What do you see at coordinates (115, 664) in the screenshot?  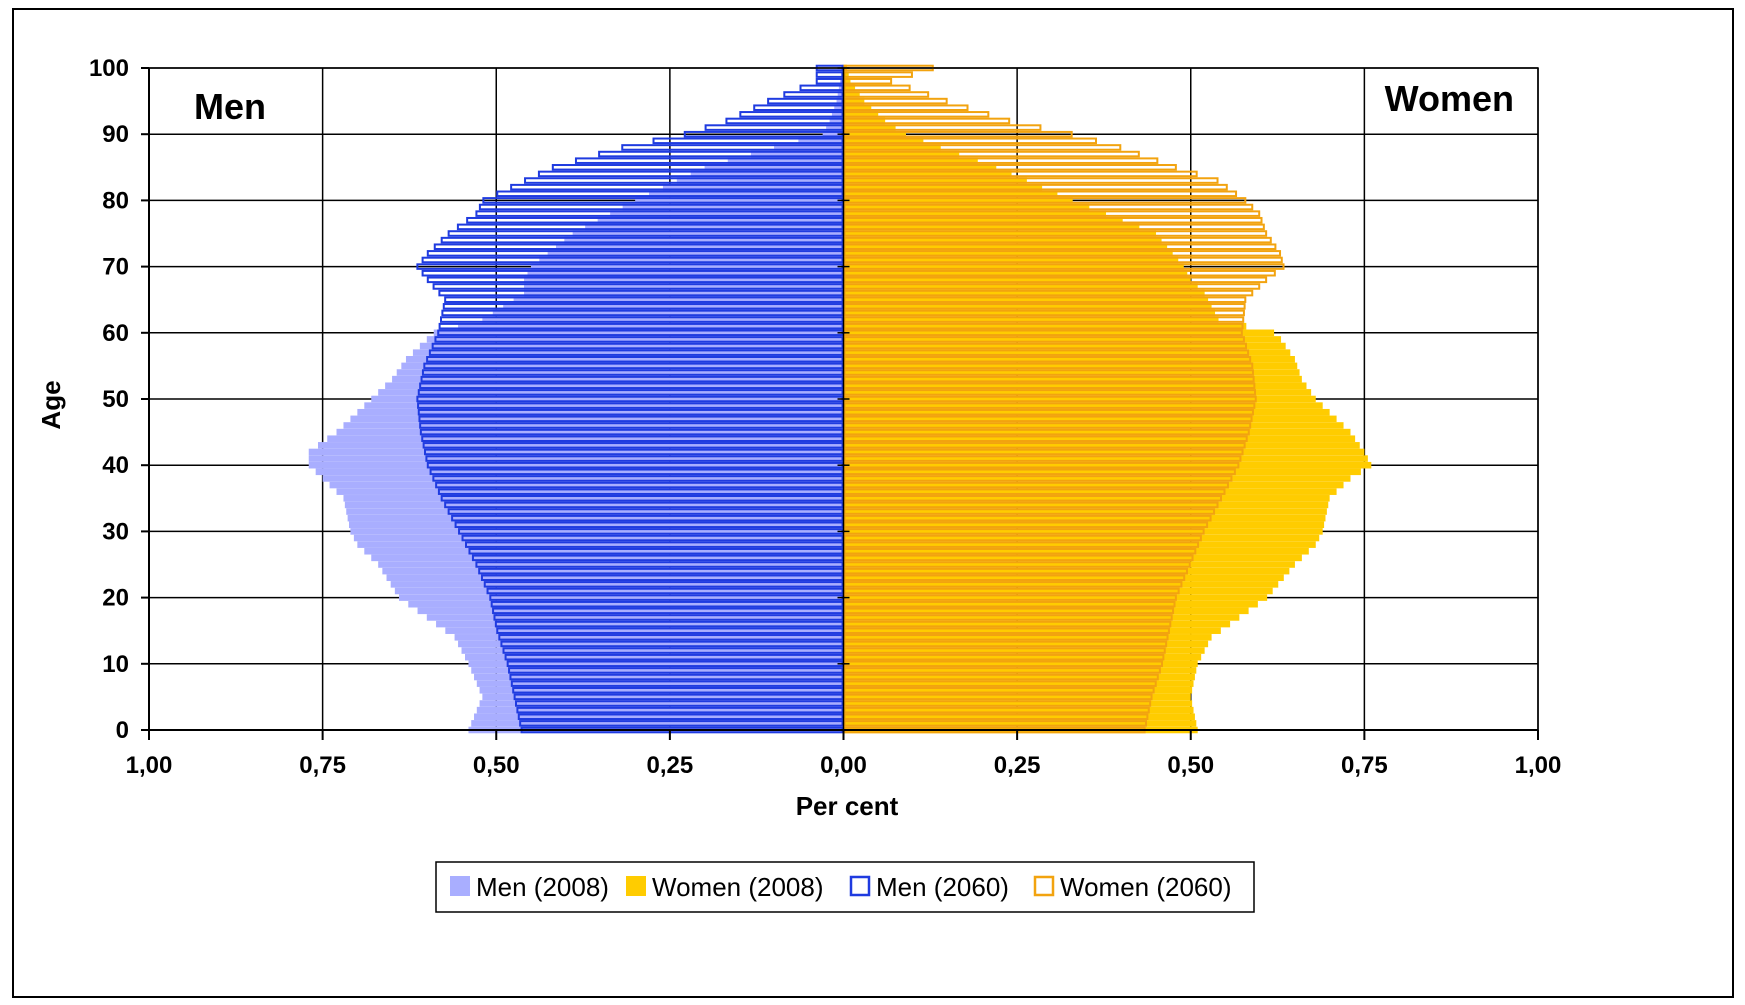 I see `y-tick-label: 10` at bounding box center [115, 664].